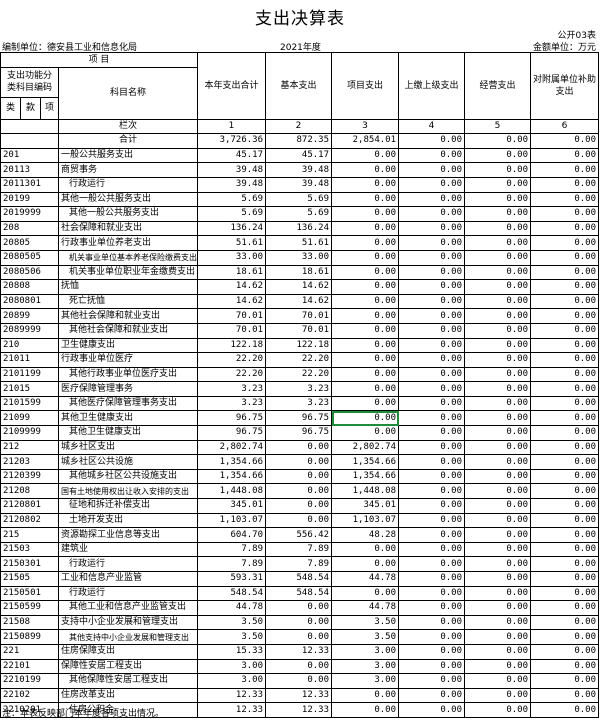  I want to click on index-label: 栏次, so click(128, 126).